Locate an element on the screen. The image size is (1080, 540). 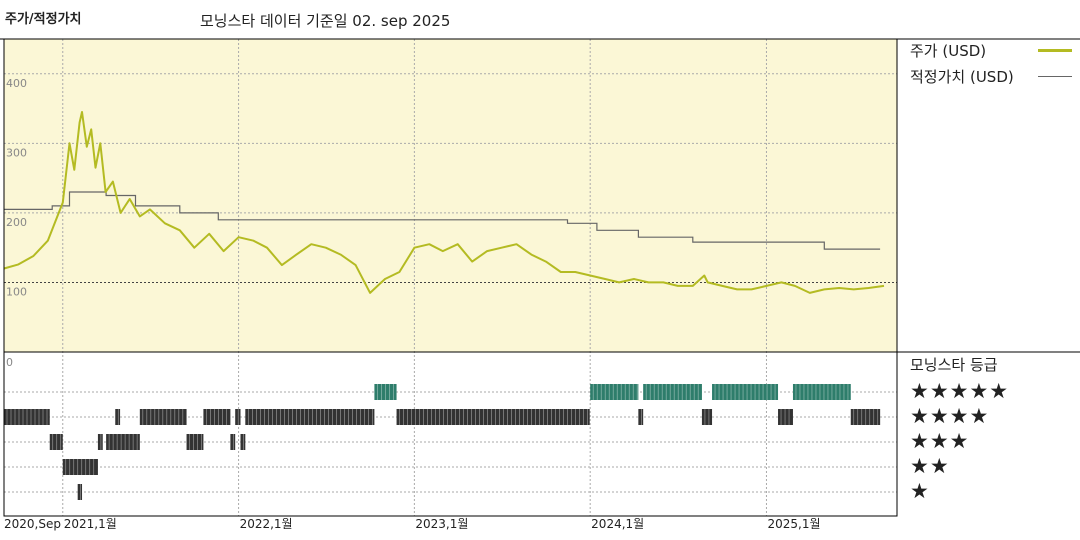
data-date-label: 모닝스타 데이터 기준일 02. sep 2025 is located at coordinates (325, 21).